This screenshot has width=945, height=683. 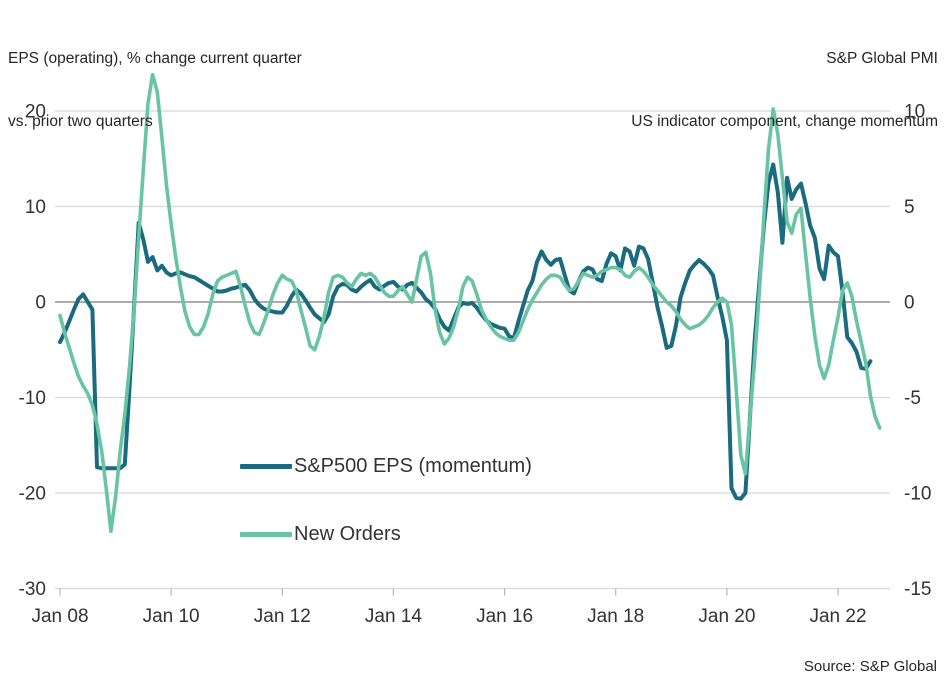 What do you see at coordinates (914, 112) in the screenshot?
I see `right-axis-tick-label: 10` at bounding box center [914, 112].